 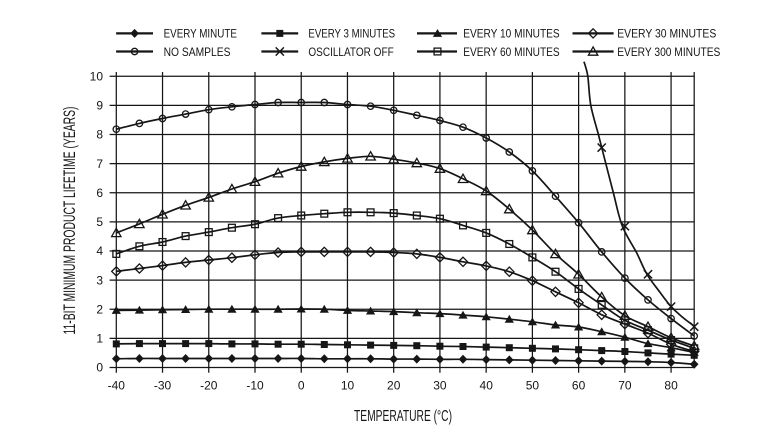 I want to click on svg-text: 1, so click(x=99, y=339).